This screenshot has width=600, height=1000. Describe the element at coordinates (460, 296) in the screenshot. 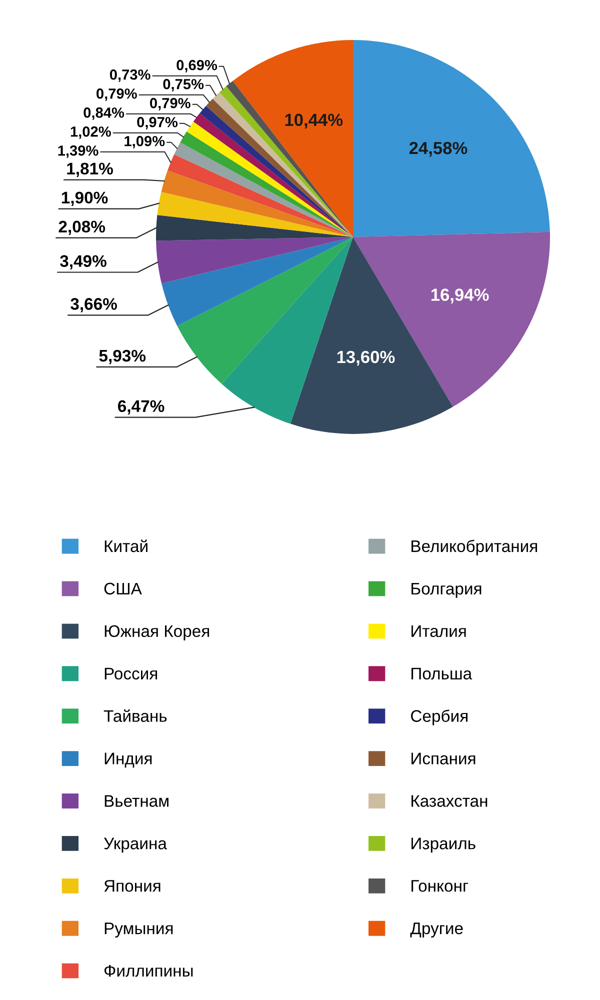

I see `data-label: 16,94%` at that location.